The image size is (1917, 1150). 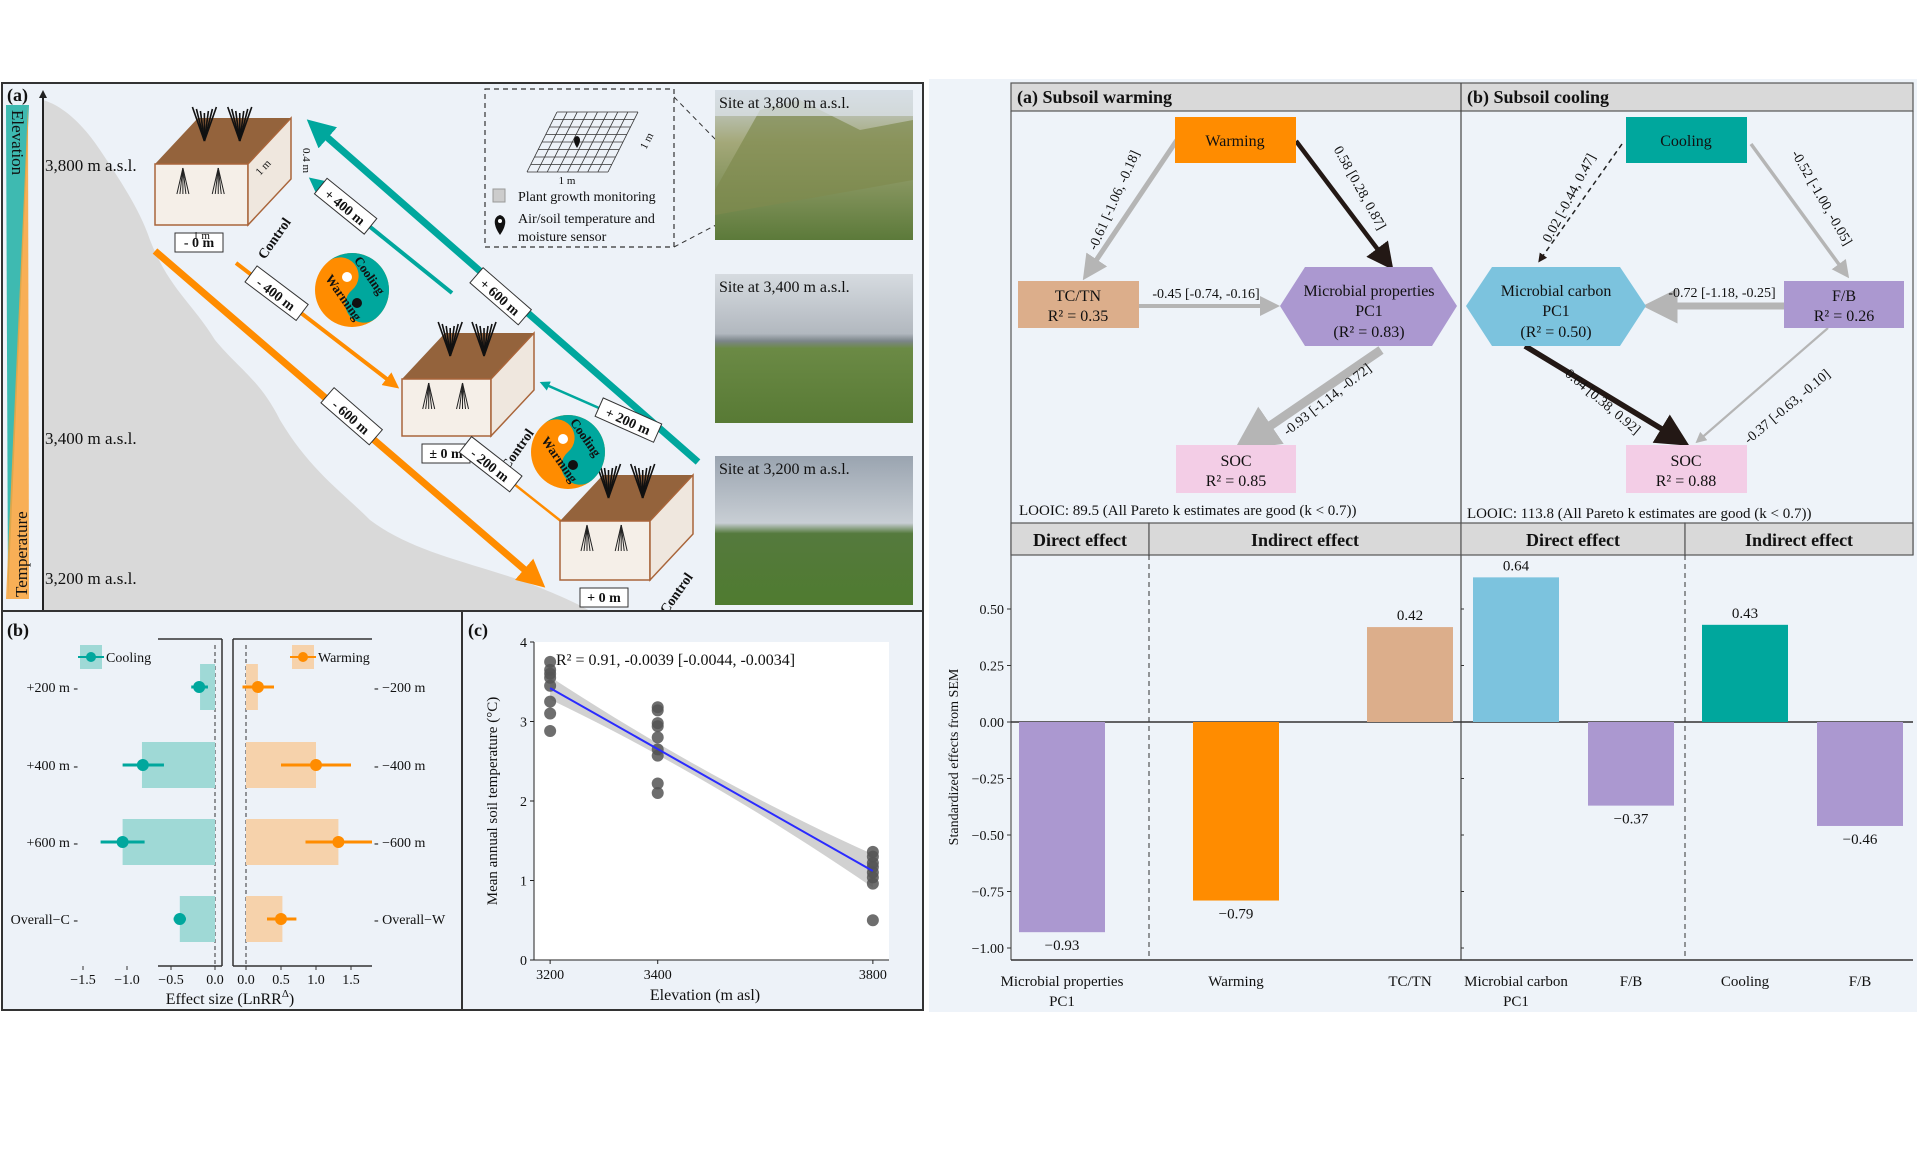 What do you see at coordinates (988, 780) in the screenshot?
I see `y-tick-label: −0.25` at bounding box center [988, 780].